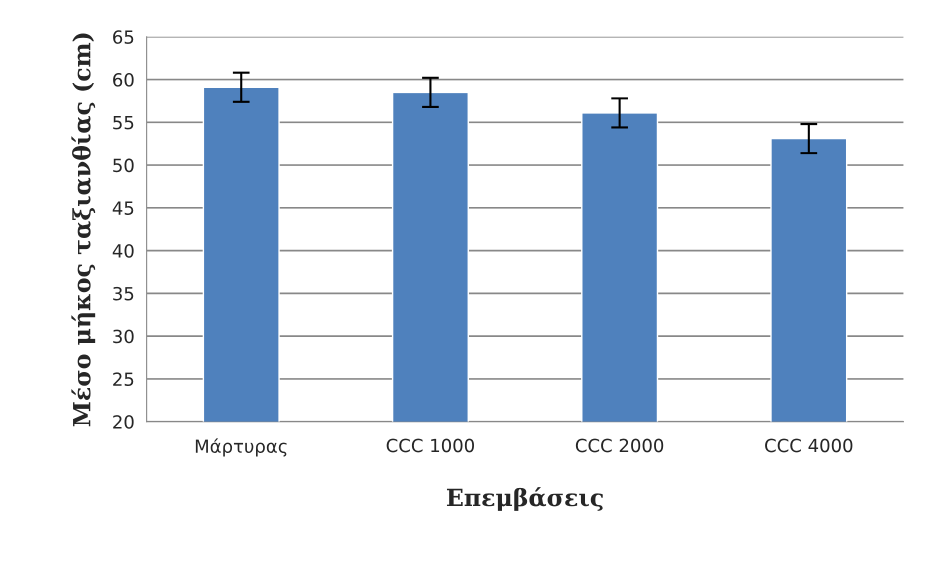 The image size is (946, 566). I want to click on y-tick-label: 30, so click(123, 337).